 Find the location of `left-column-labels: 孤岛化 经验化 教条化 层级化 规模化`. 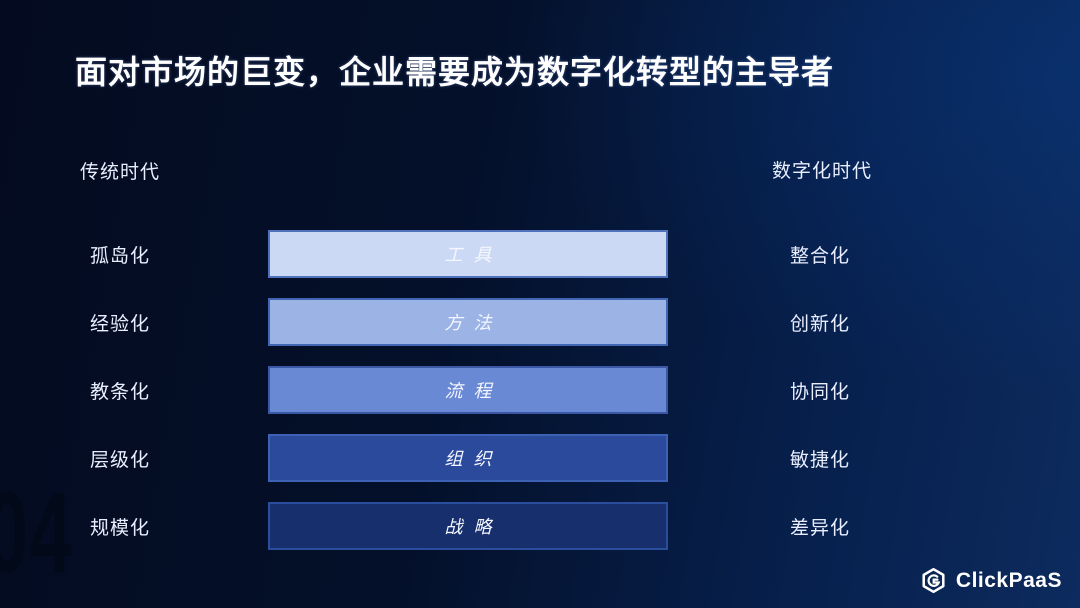

left-column-labels: 孤岛化 经验化 教条化 层级化 规模化 is located at coordinates (120, 400).